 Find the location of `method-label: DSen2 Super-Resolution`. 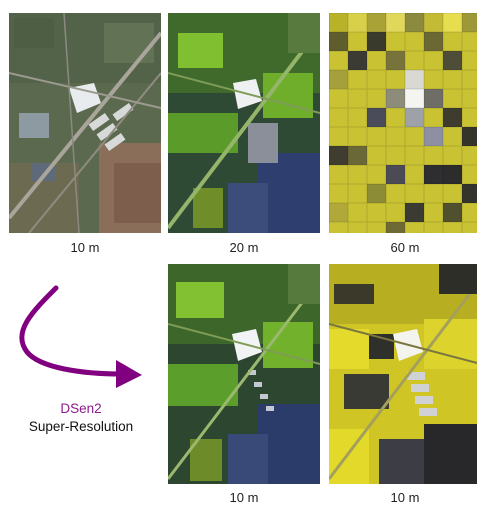

method-label: DSen2 Super-Resolution is located at coordinates (81, 418).